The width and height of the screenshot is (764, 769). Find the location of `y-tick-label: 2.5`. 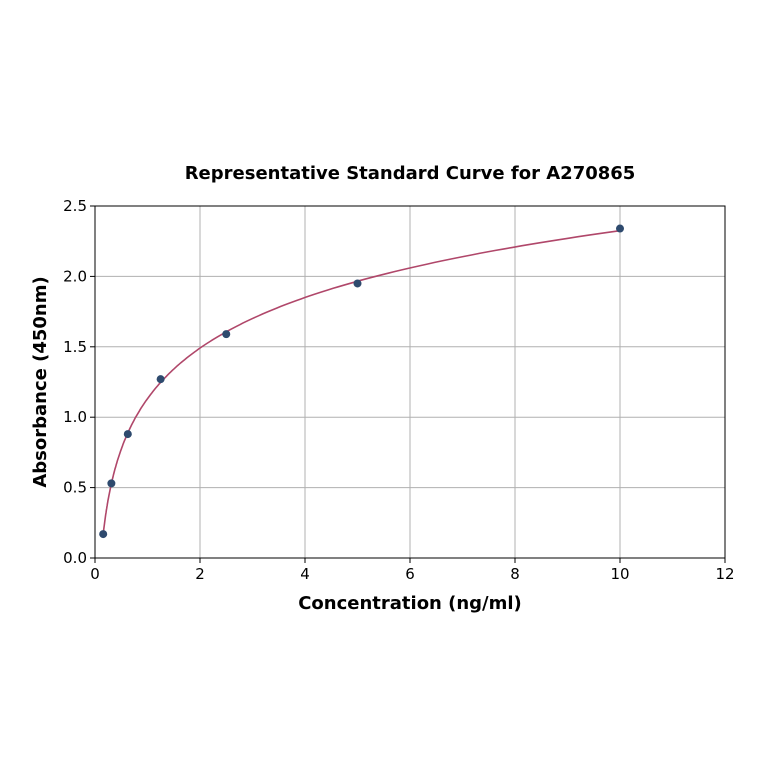

y-tick-label: 2.5 is located at coordinates (75, 206).